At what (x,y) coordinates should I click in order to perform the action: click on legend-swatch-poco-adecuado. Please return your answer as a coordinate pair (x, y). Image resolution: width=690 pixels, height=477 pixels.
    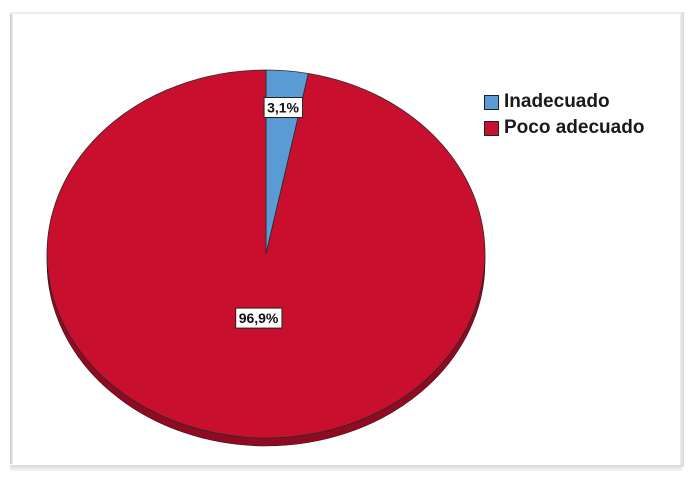
    Looking at the image, I should click on (491, 128).